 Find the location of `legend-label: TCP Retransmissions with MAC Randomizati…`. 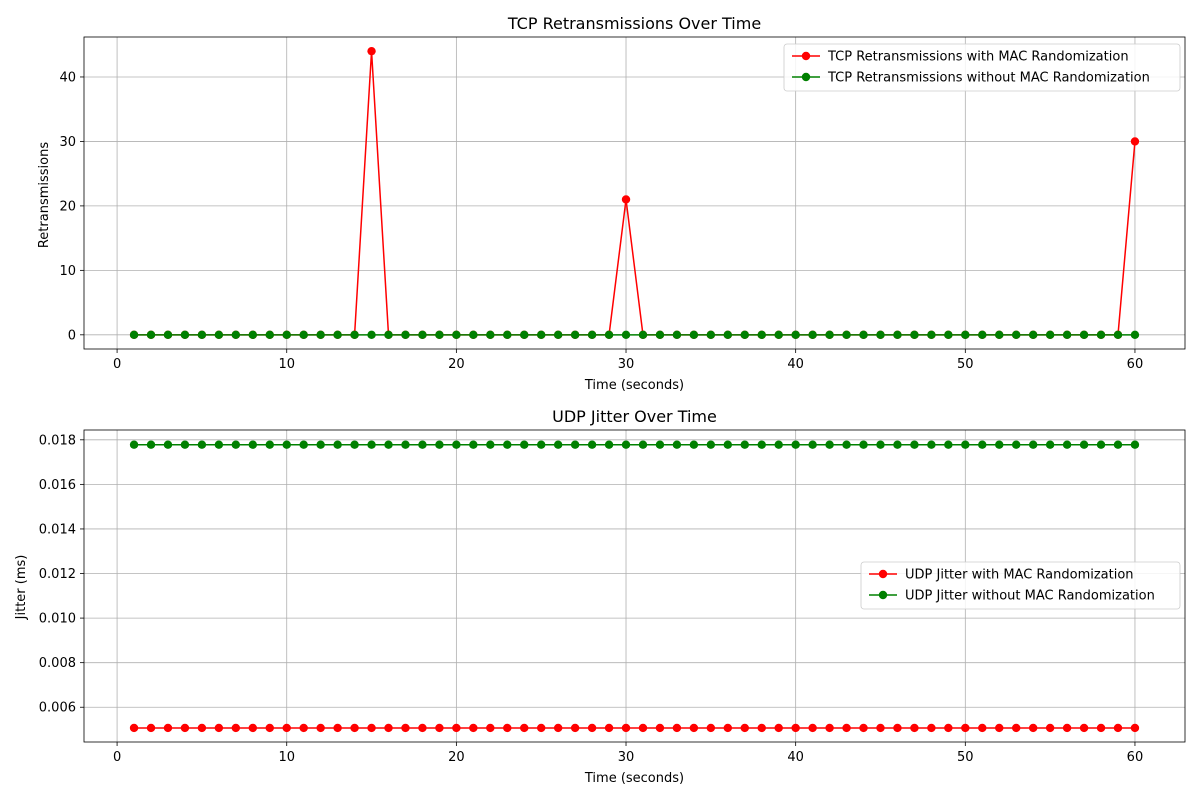

legend-label: TCP Retransmissions with MAC Randomizati… is located at coordinates (978, 57).